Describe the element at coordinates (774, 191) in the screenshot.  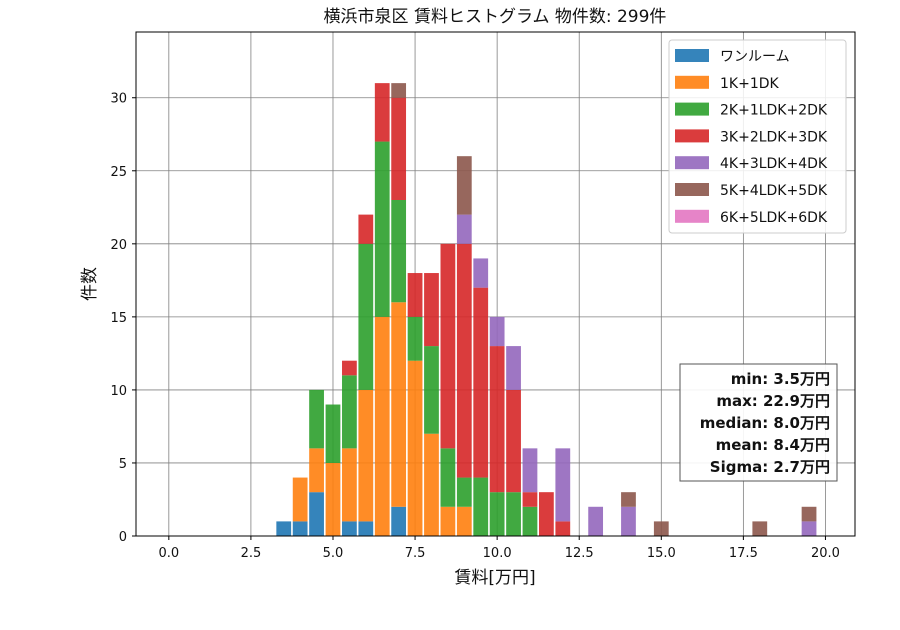
I see `legend-label: 5K+4LDK+5DK` at that location.